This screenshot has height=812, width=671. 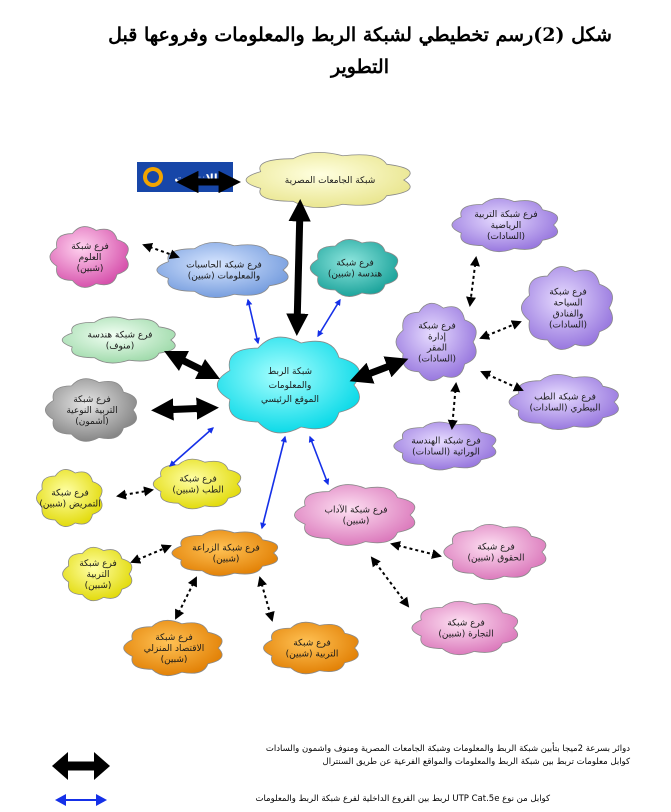 What do you see at coordinates (186, 598) in the screenshot?
I see `link-agriculture-home-econ` at bounding box center [186, 598].